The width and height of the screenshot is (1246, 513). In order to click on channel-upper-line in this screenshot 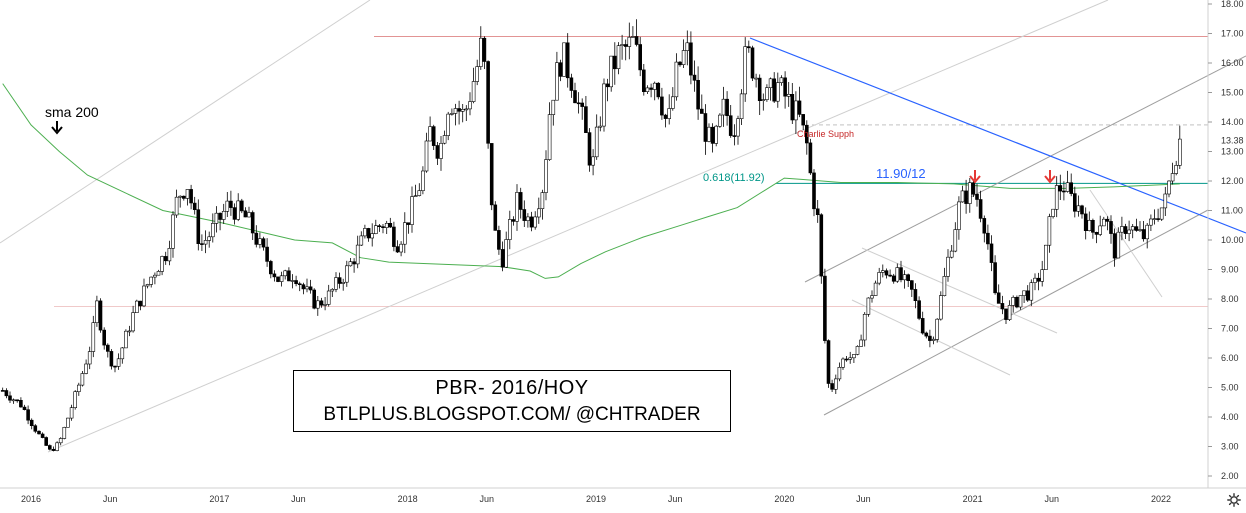, I will do `click(185, 122)`.